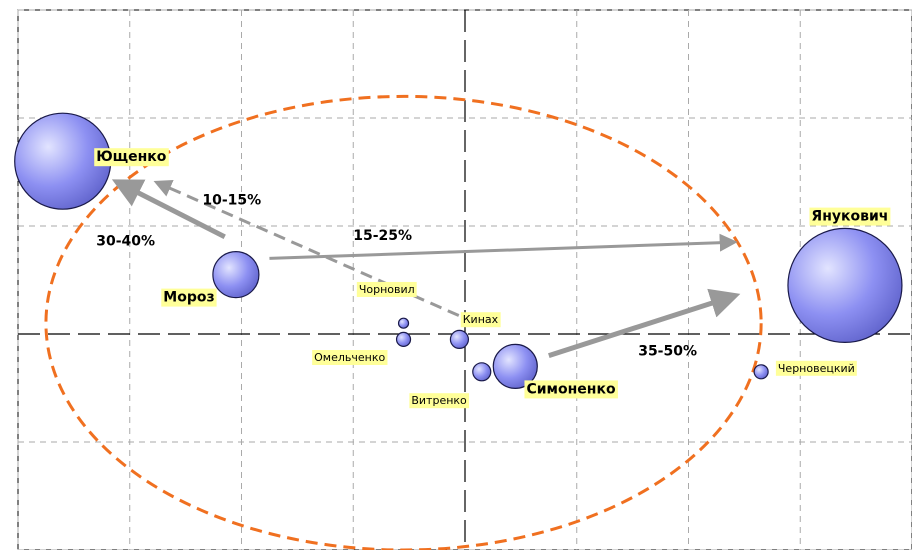  I want to click on arrow-percent-label: 30-40%, so click(125, 241).